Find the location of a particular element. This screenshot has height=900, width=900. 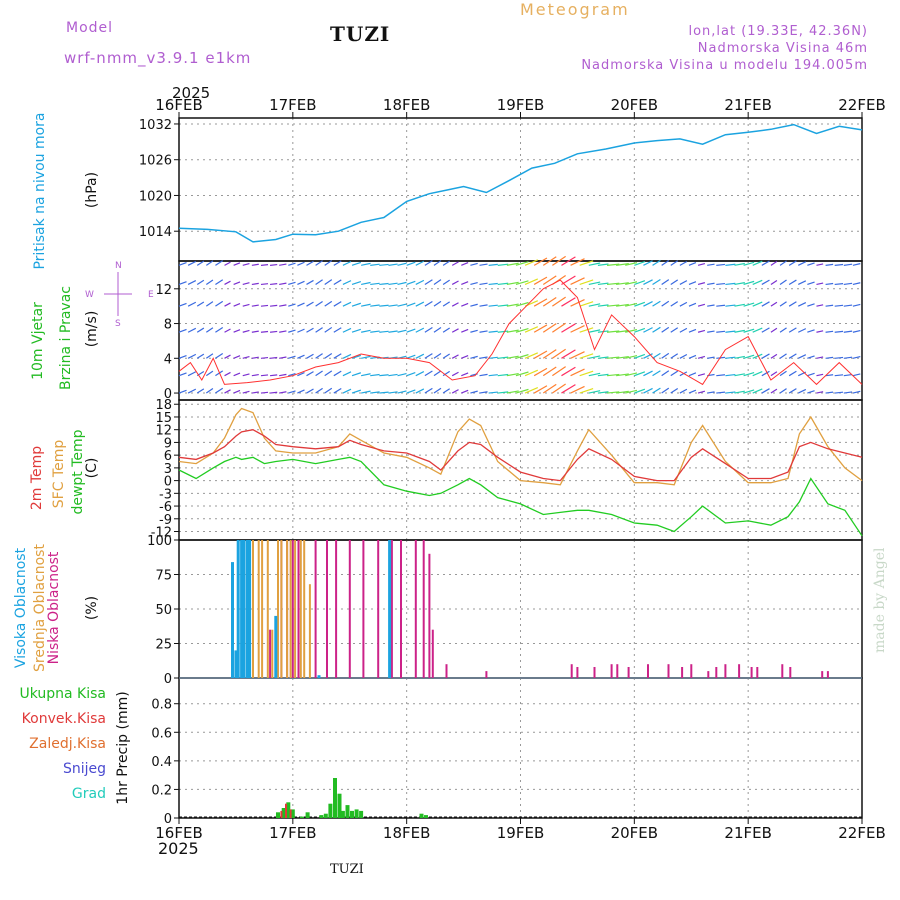

conv-precip-bar is located at coordinates (286, 810).